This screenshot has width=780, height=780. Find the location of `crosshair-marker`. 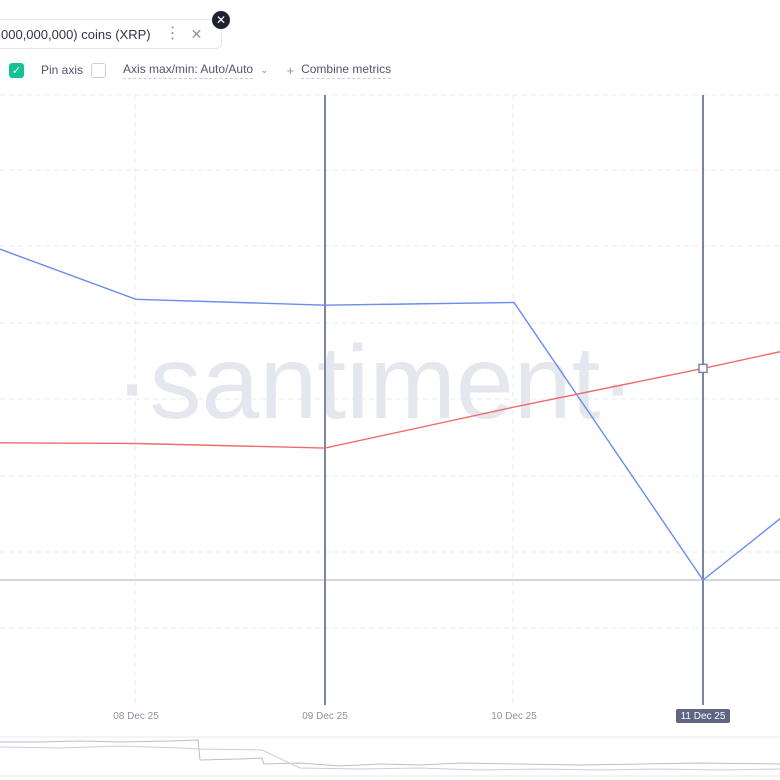

crosshair-marker is located at coordinates (703, 368).